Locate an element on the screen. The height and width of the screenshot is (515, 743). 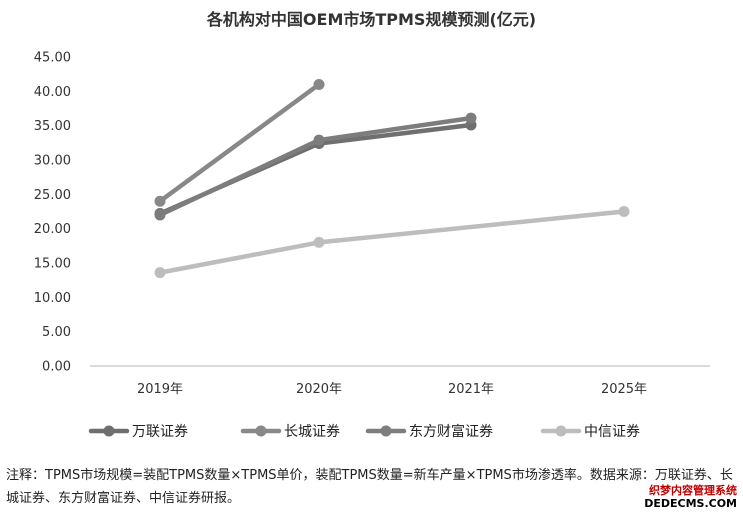
chart-title: 各机构对中国OEM市场TPMS规模预测(亿元) is located at coordinates (371, 19).